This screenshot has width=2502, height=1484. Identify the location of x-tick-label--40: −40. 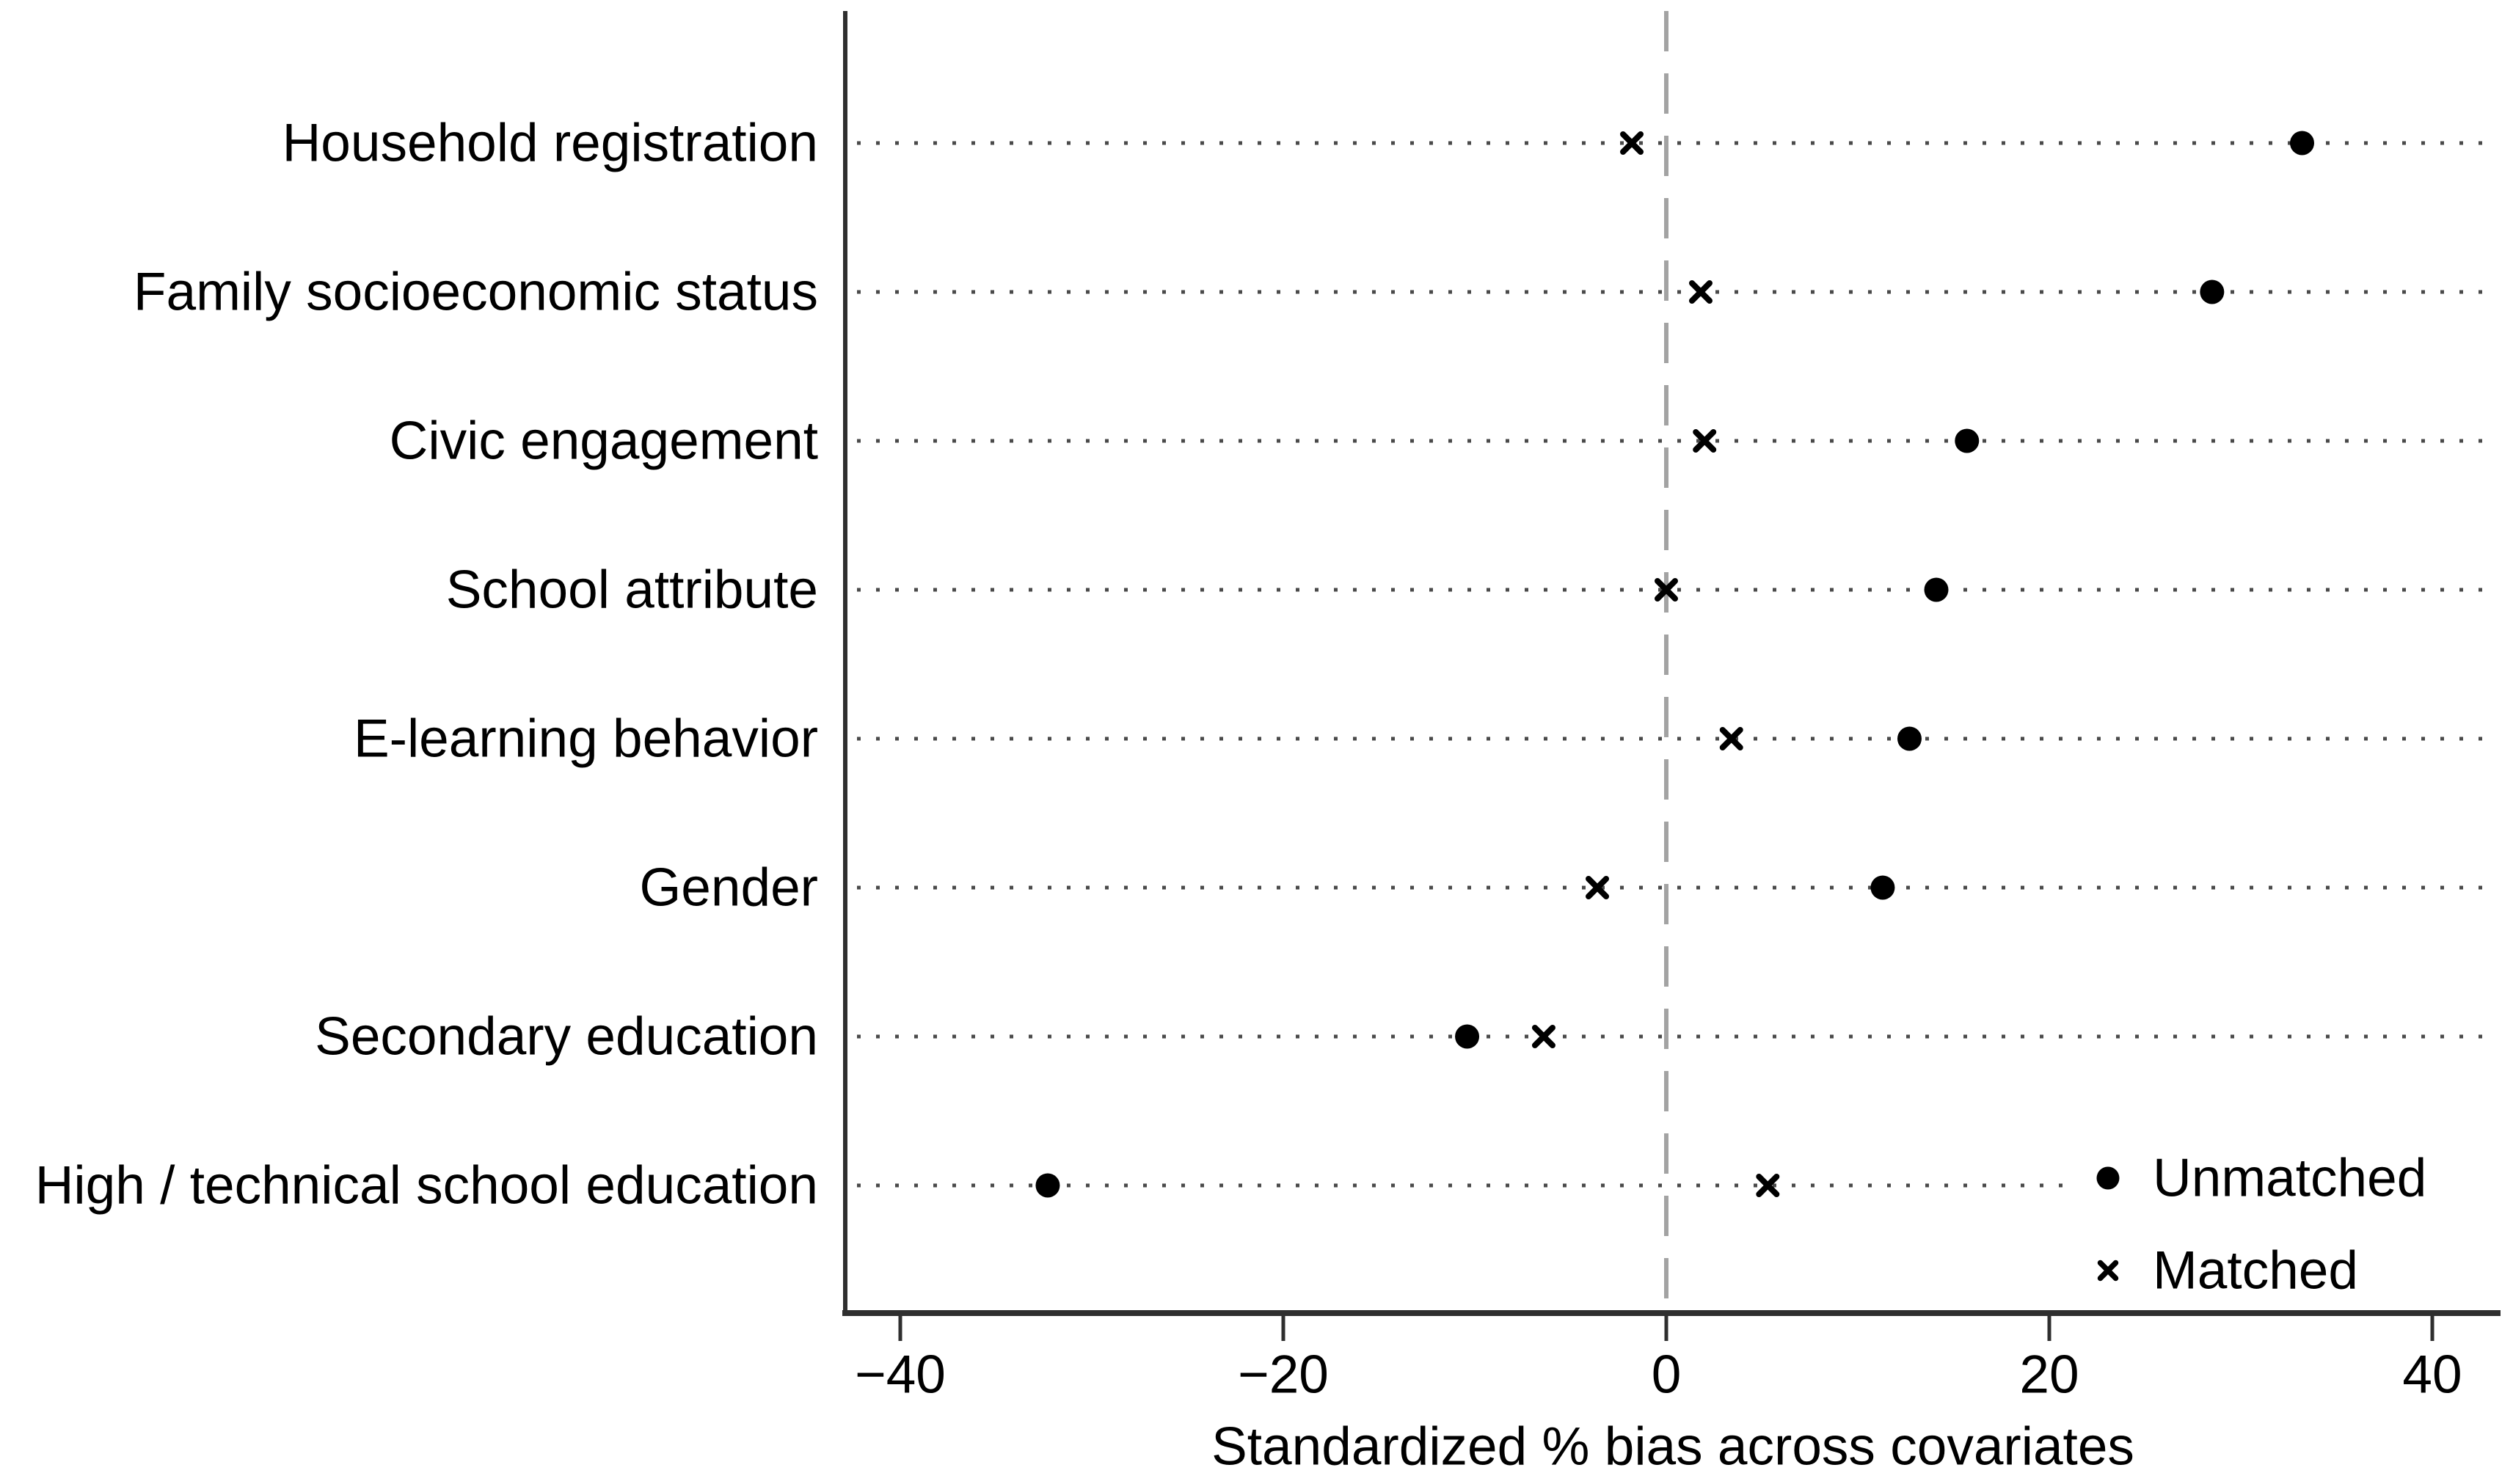
(900, 1375).